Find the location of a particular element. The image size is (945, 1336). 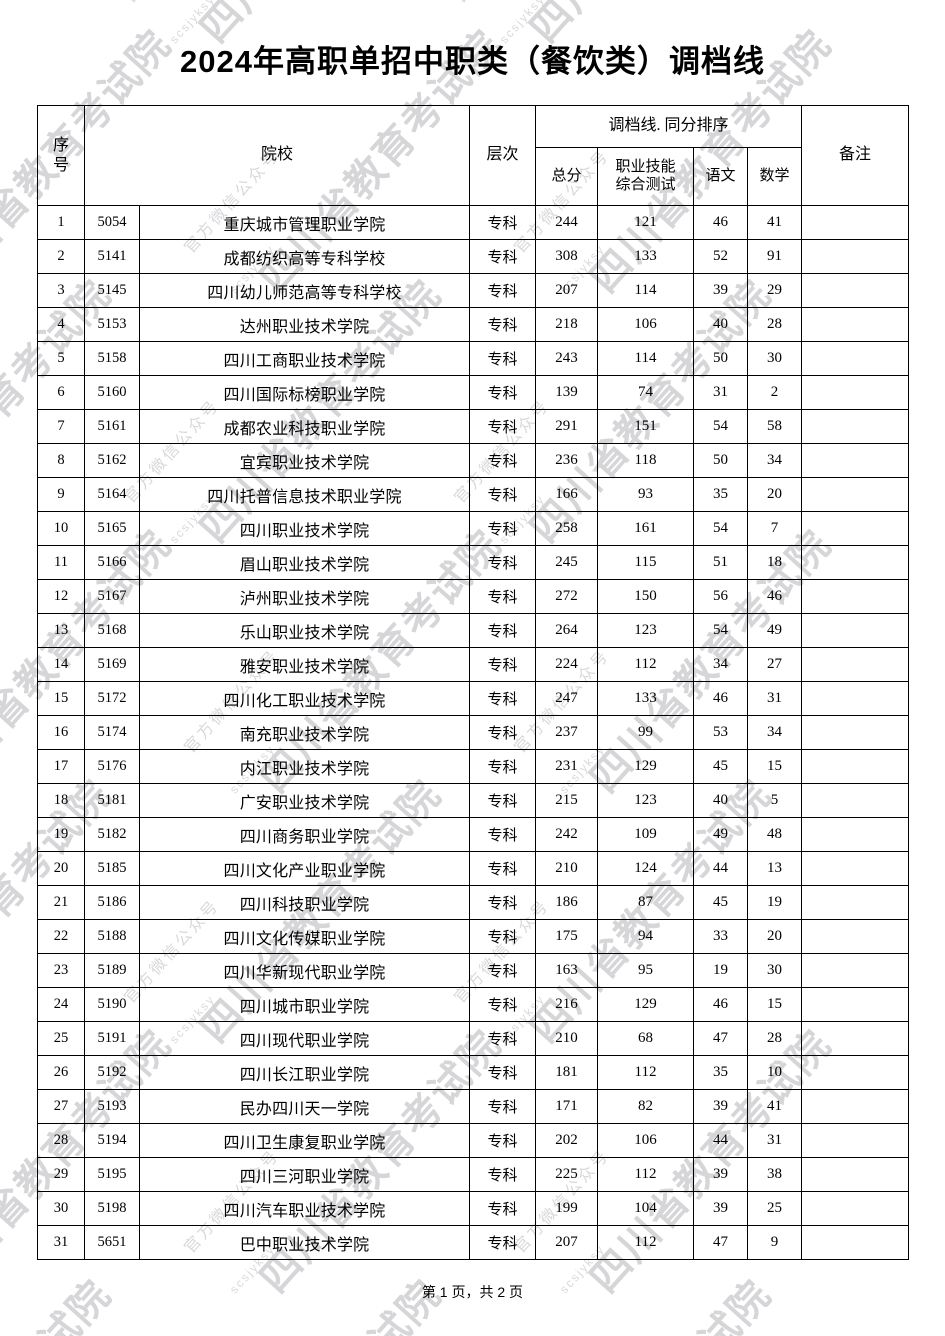

table-row: 12 5167 泸州职业技术学院 专科 272 150 56 46 is located at coordinates (473, 596).